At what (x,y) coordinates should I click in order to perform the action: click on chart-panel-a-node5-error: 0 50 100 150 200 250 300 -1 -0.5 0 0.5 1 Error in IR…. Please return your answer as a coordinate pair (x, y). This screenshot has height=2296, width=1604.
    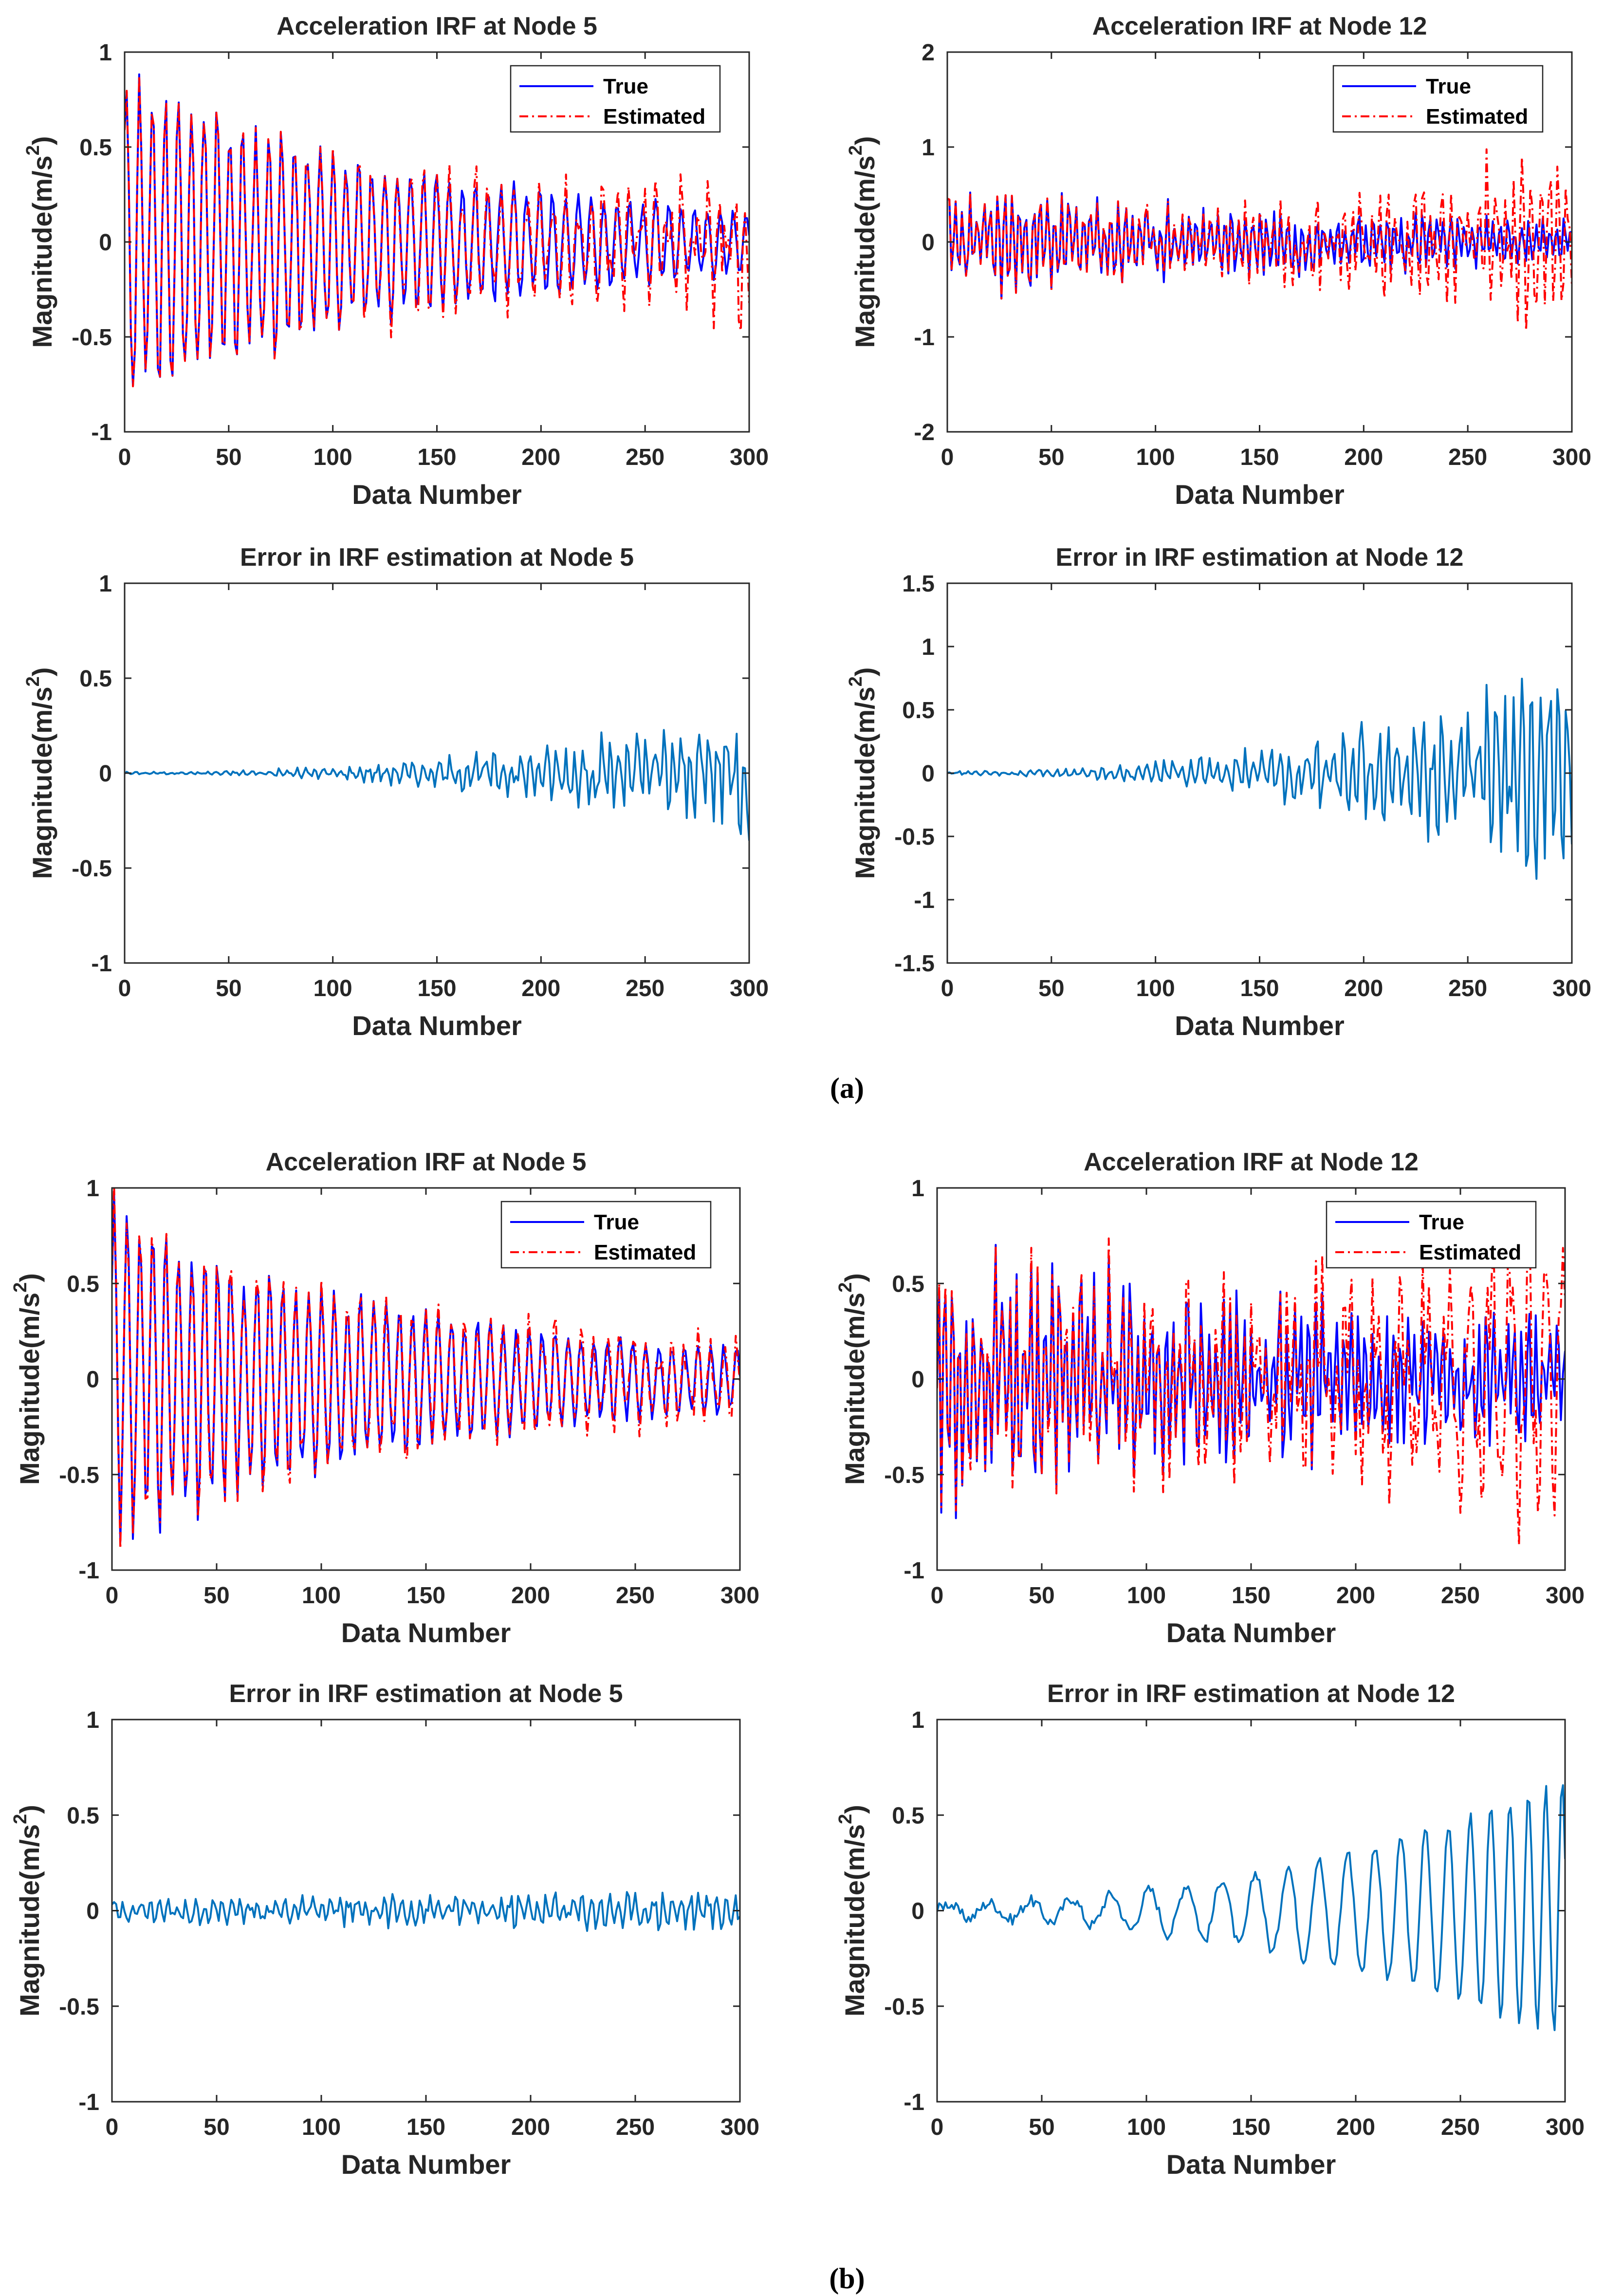
    Looking at the image, I should click on (396, 792).